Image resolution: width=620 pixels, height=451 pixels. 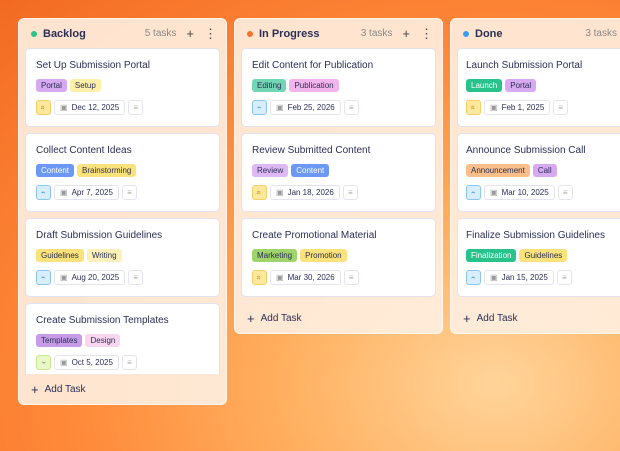 What do you see at coordinates (84, 150) in the screenshot?
I see `task-title: Collect Content Ideas` at bounding box center [84, 150].